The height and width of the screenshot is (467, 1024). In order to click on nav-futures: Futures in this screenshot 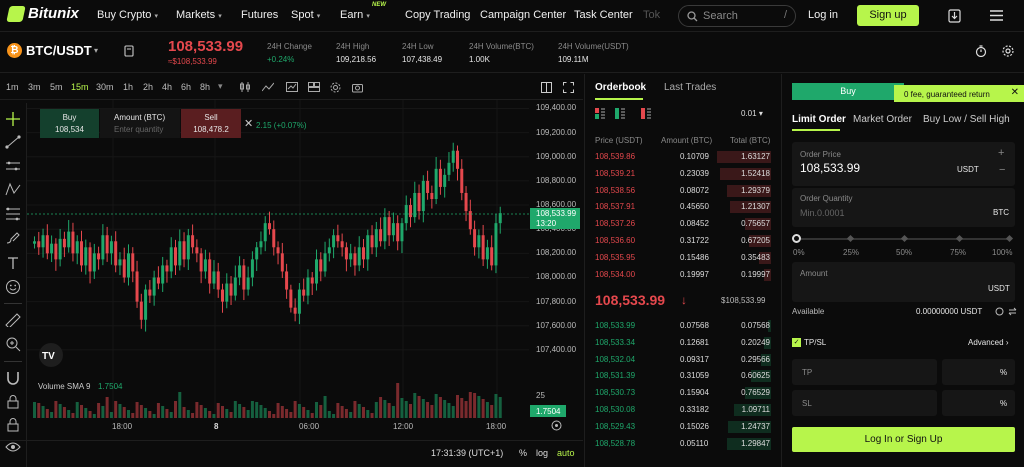, I will do `click(260, 15)`.